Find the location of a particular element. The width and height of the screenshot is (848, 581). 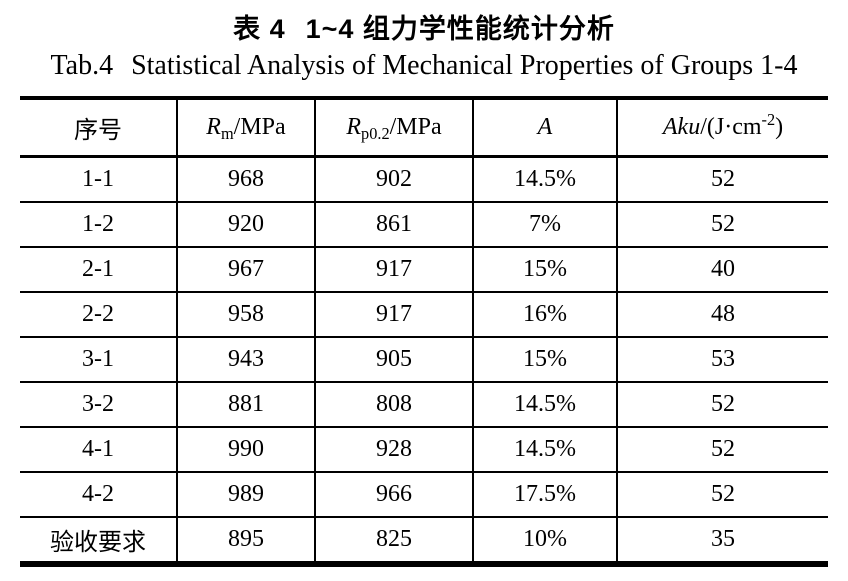

header-cell-col-aku: Aku/(J·cm-2) is located at coordinates (722, 128).